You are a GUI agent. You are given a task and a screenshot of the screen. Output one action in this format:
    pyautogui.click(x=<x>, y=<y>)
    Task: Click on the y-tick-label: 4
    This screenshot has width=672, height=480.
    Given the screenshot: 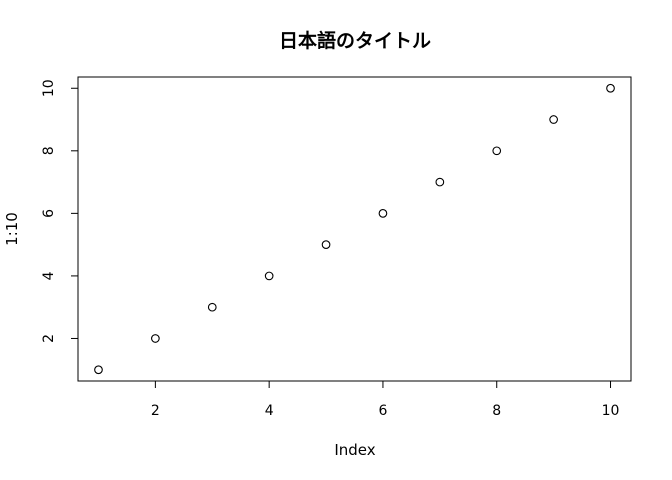 What is the action you would take?
    pyautogui.click(x=49, y=275)
    